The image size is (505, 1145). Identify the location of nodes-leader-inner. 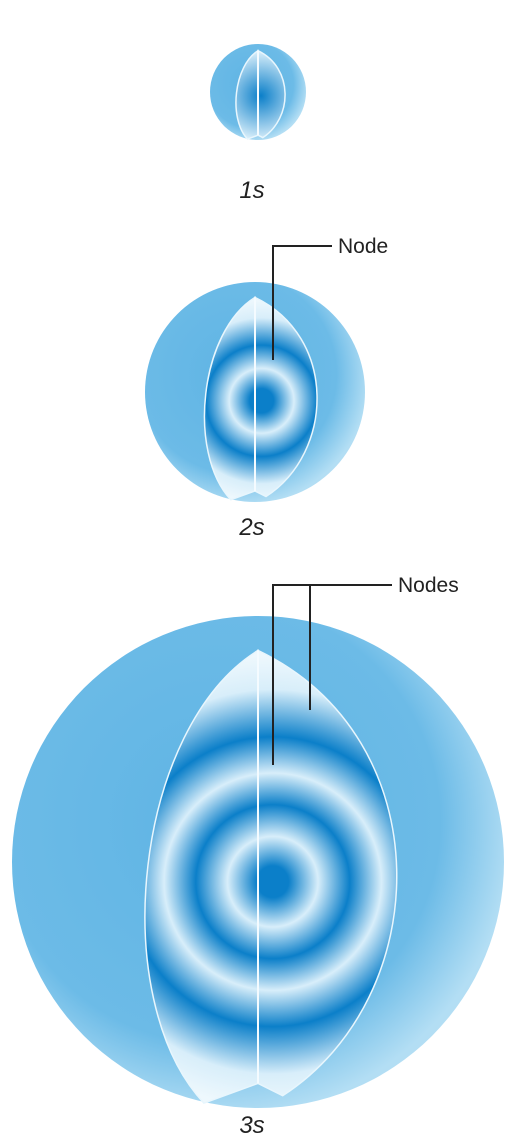
(332, 674).